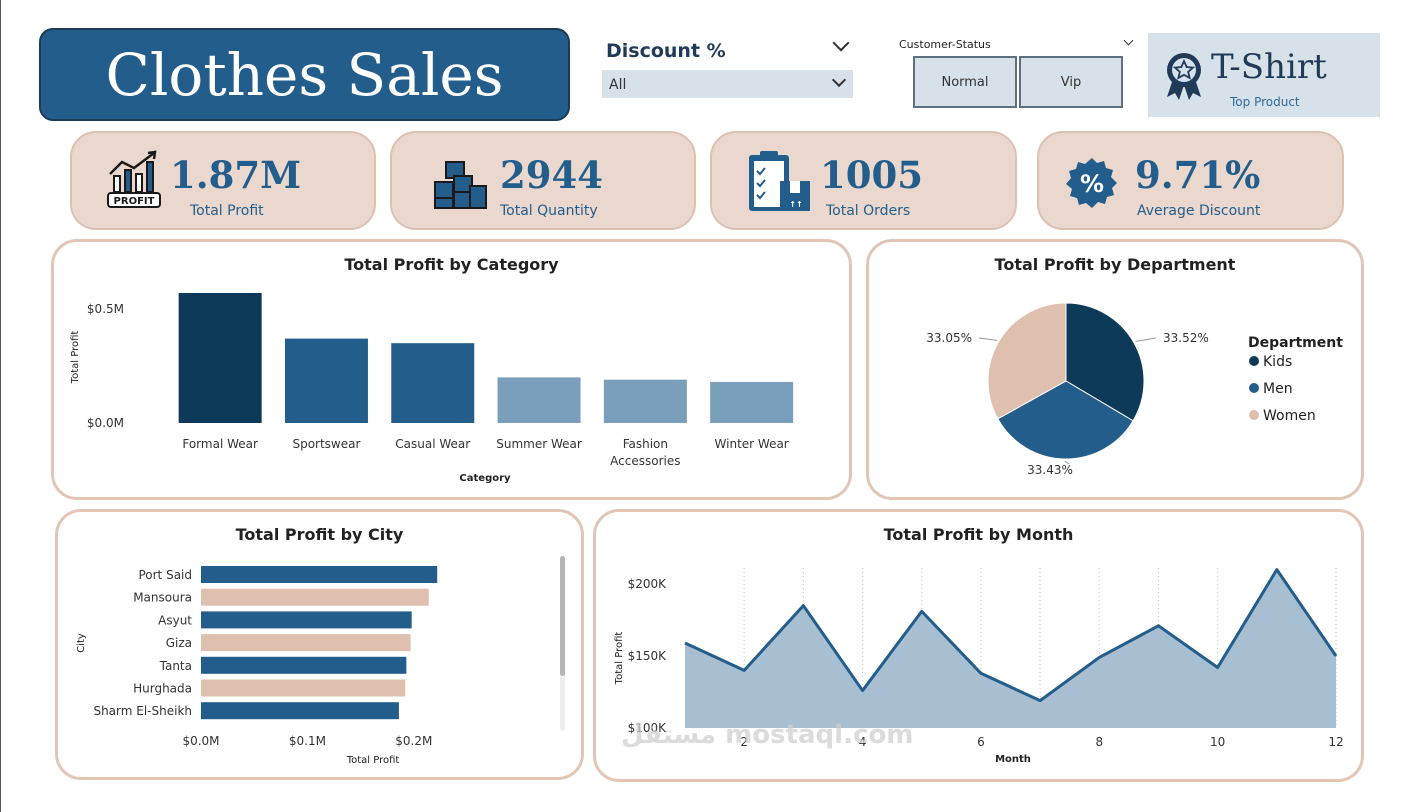  What do you see at coordinates (1011, 635) in the screenshot?
I see `series-line` at bounding box center [1011, 635].